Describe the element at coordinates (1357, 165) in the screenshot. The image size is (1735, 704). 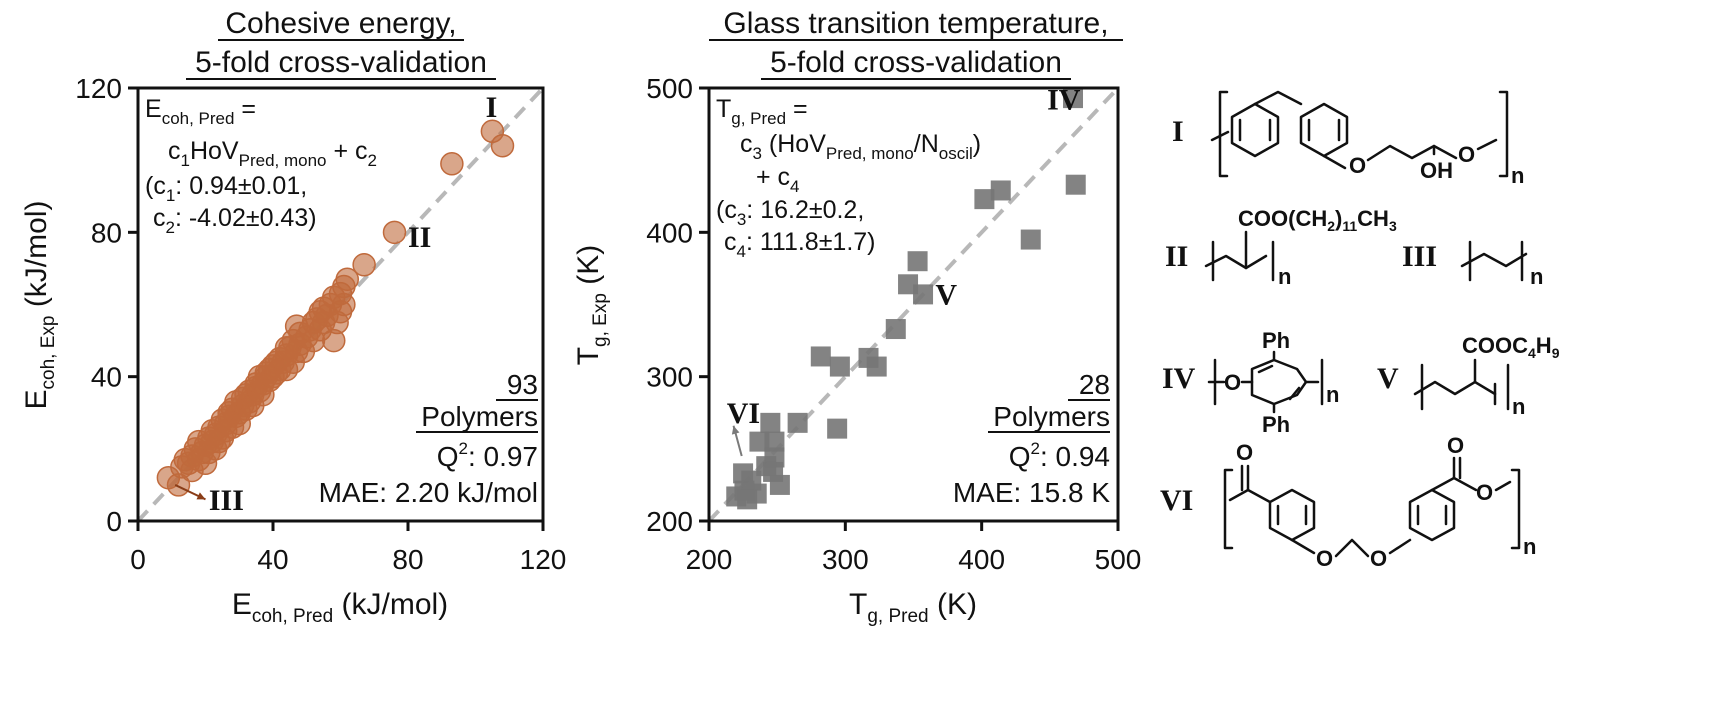
I see `structure-i-oxygen-1: O` at that location.